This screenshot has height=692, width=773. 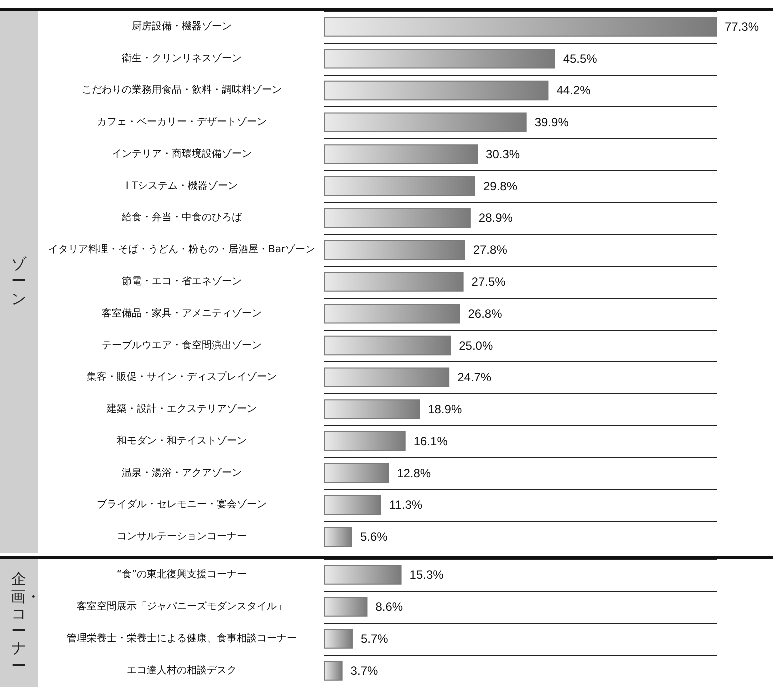 What do you see at coordinates (406, 505) in the screenshot?
I see `data-label: 11.3%` at bounding box center [406, 505].